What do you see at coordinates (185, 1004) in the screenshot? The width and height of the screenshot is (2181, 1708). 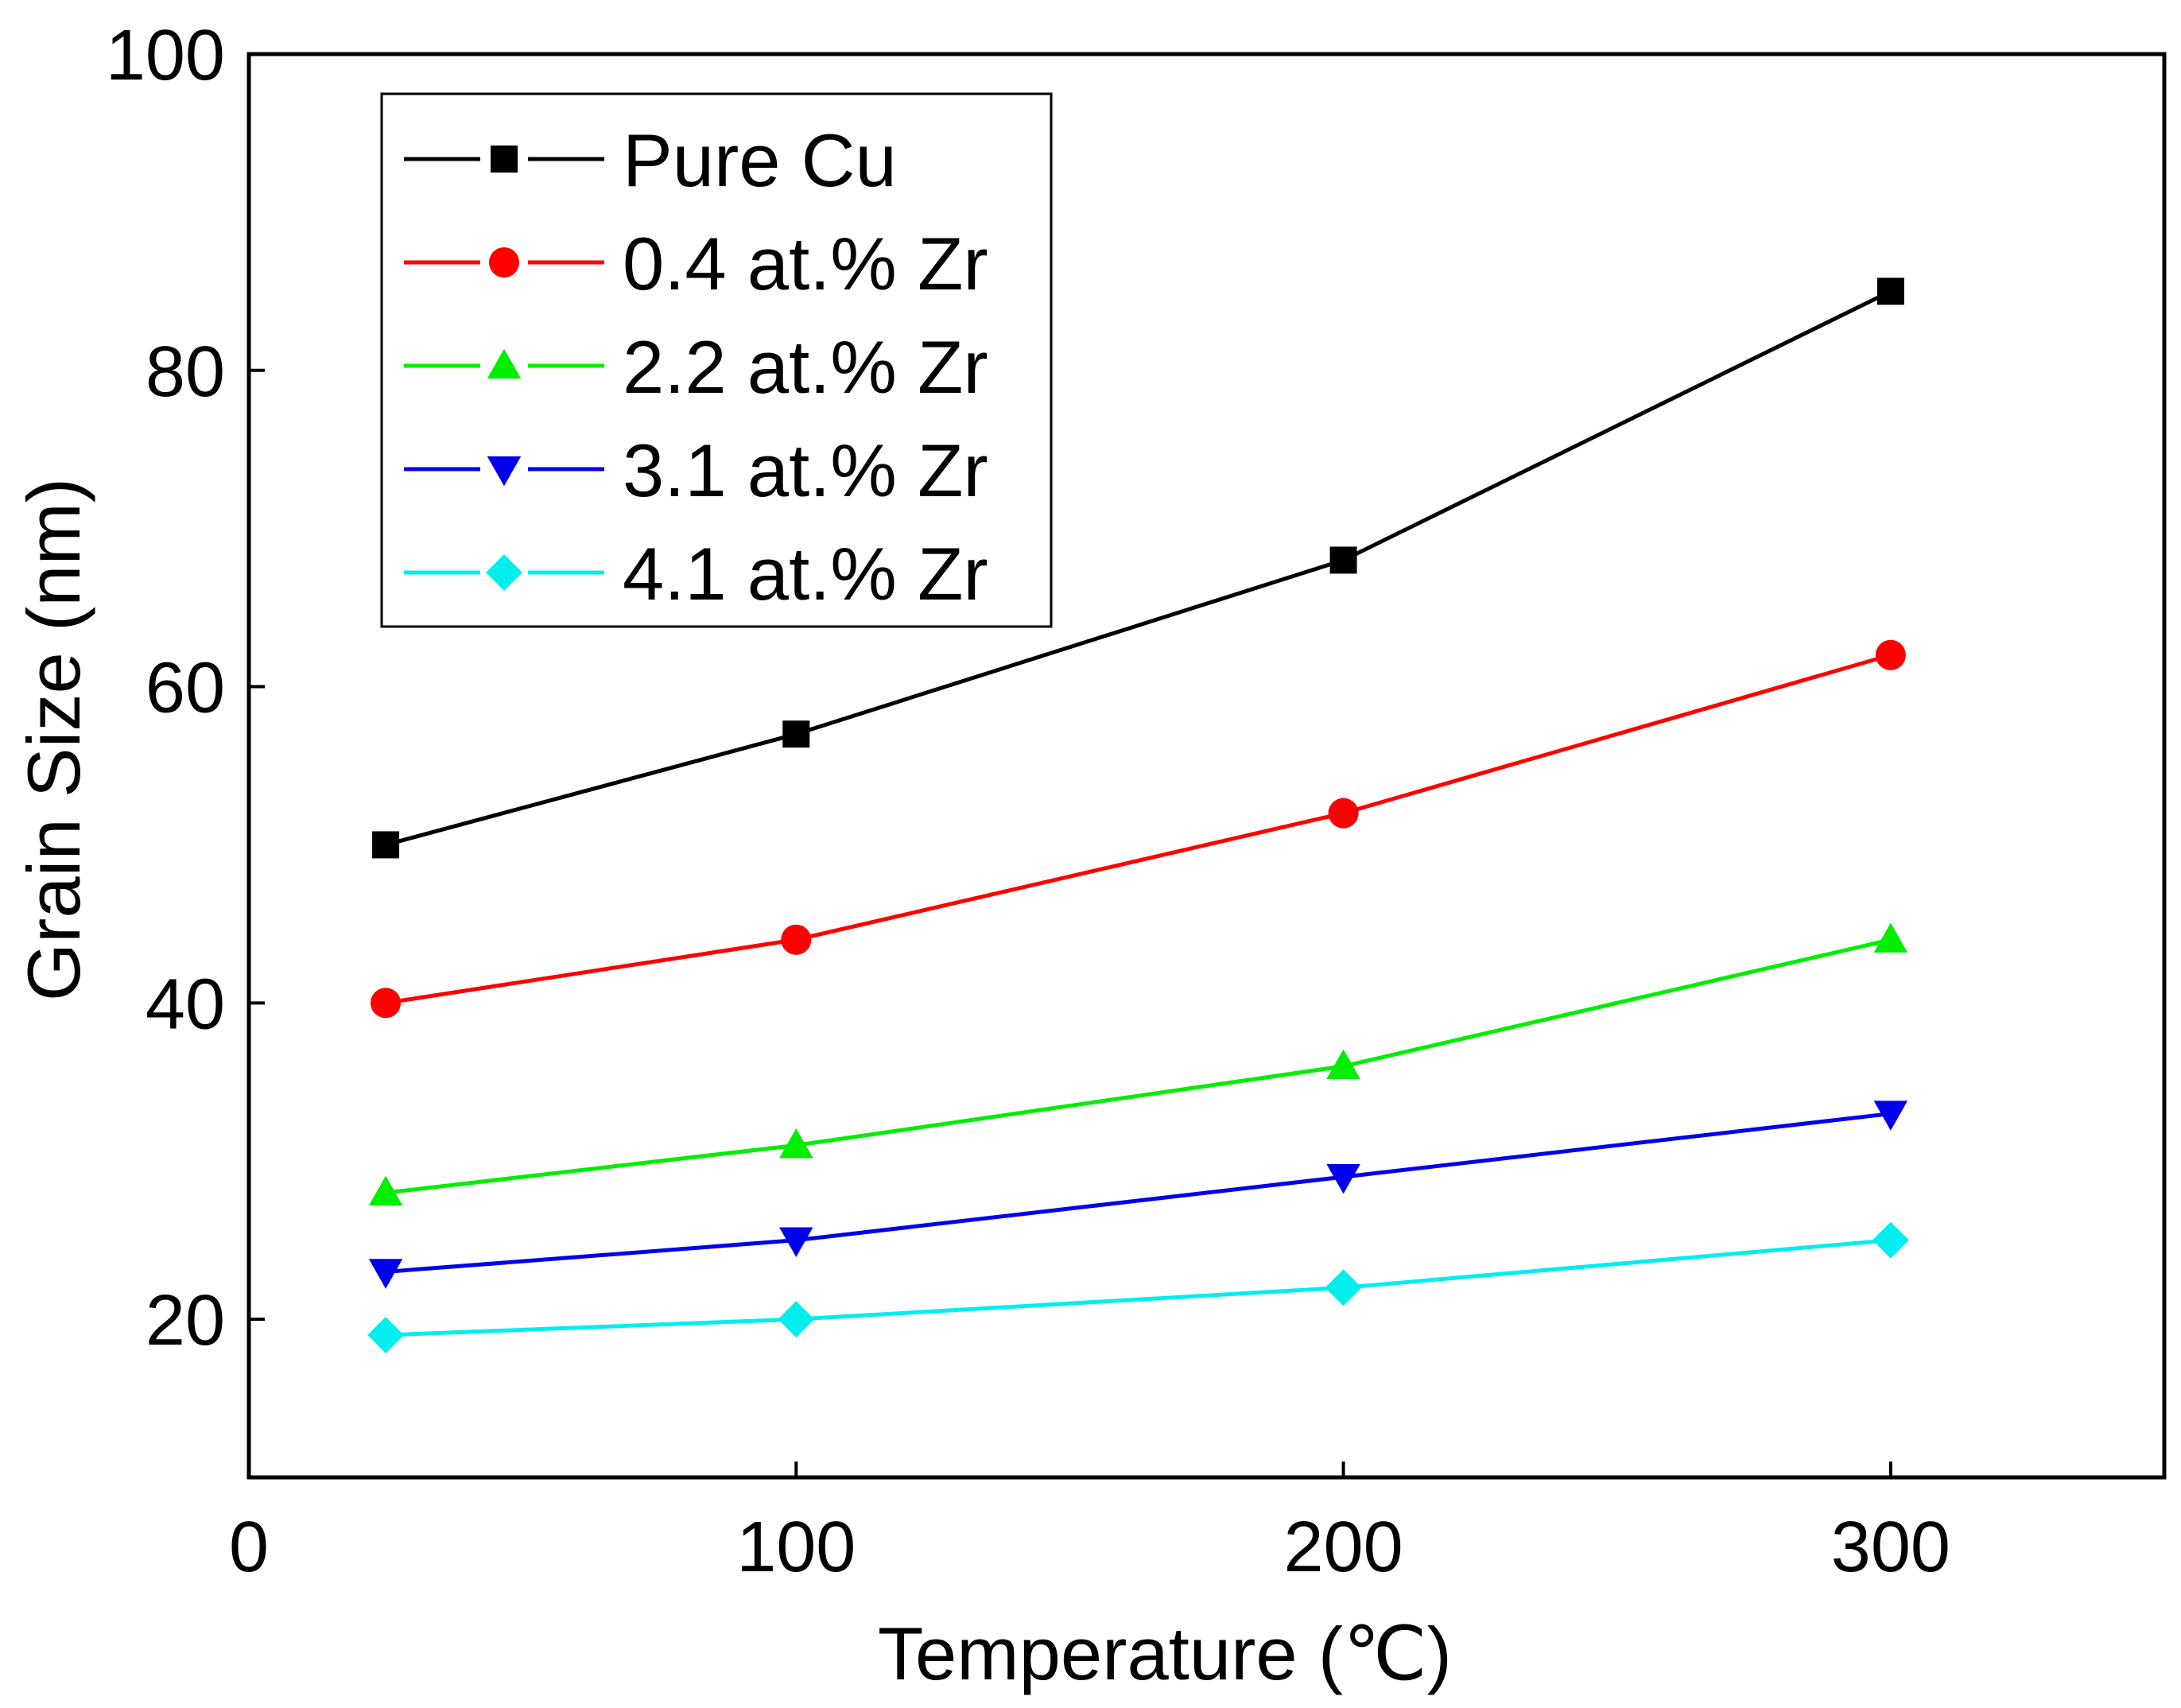 I see `y-tick-label: 40` at bounding box center [185, 1004].